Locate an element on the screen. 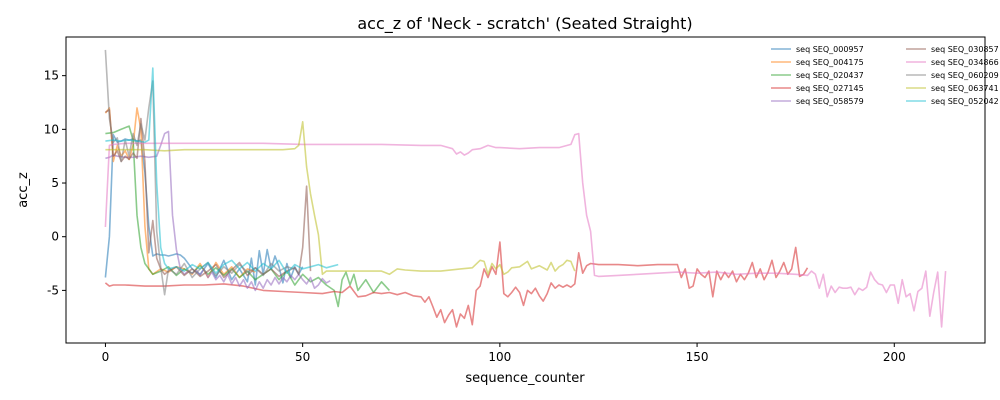 This screenshot has height=400, width=1000. legend-label: seq SEQ_027145 is located at coordinates (830, 88).